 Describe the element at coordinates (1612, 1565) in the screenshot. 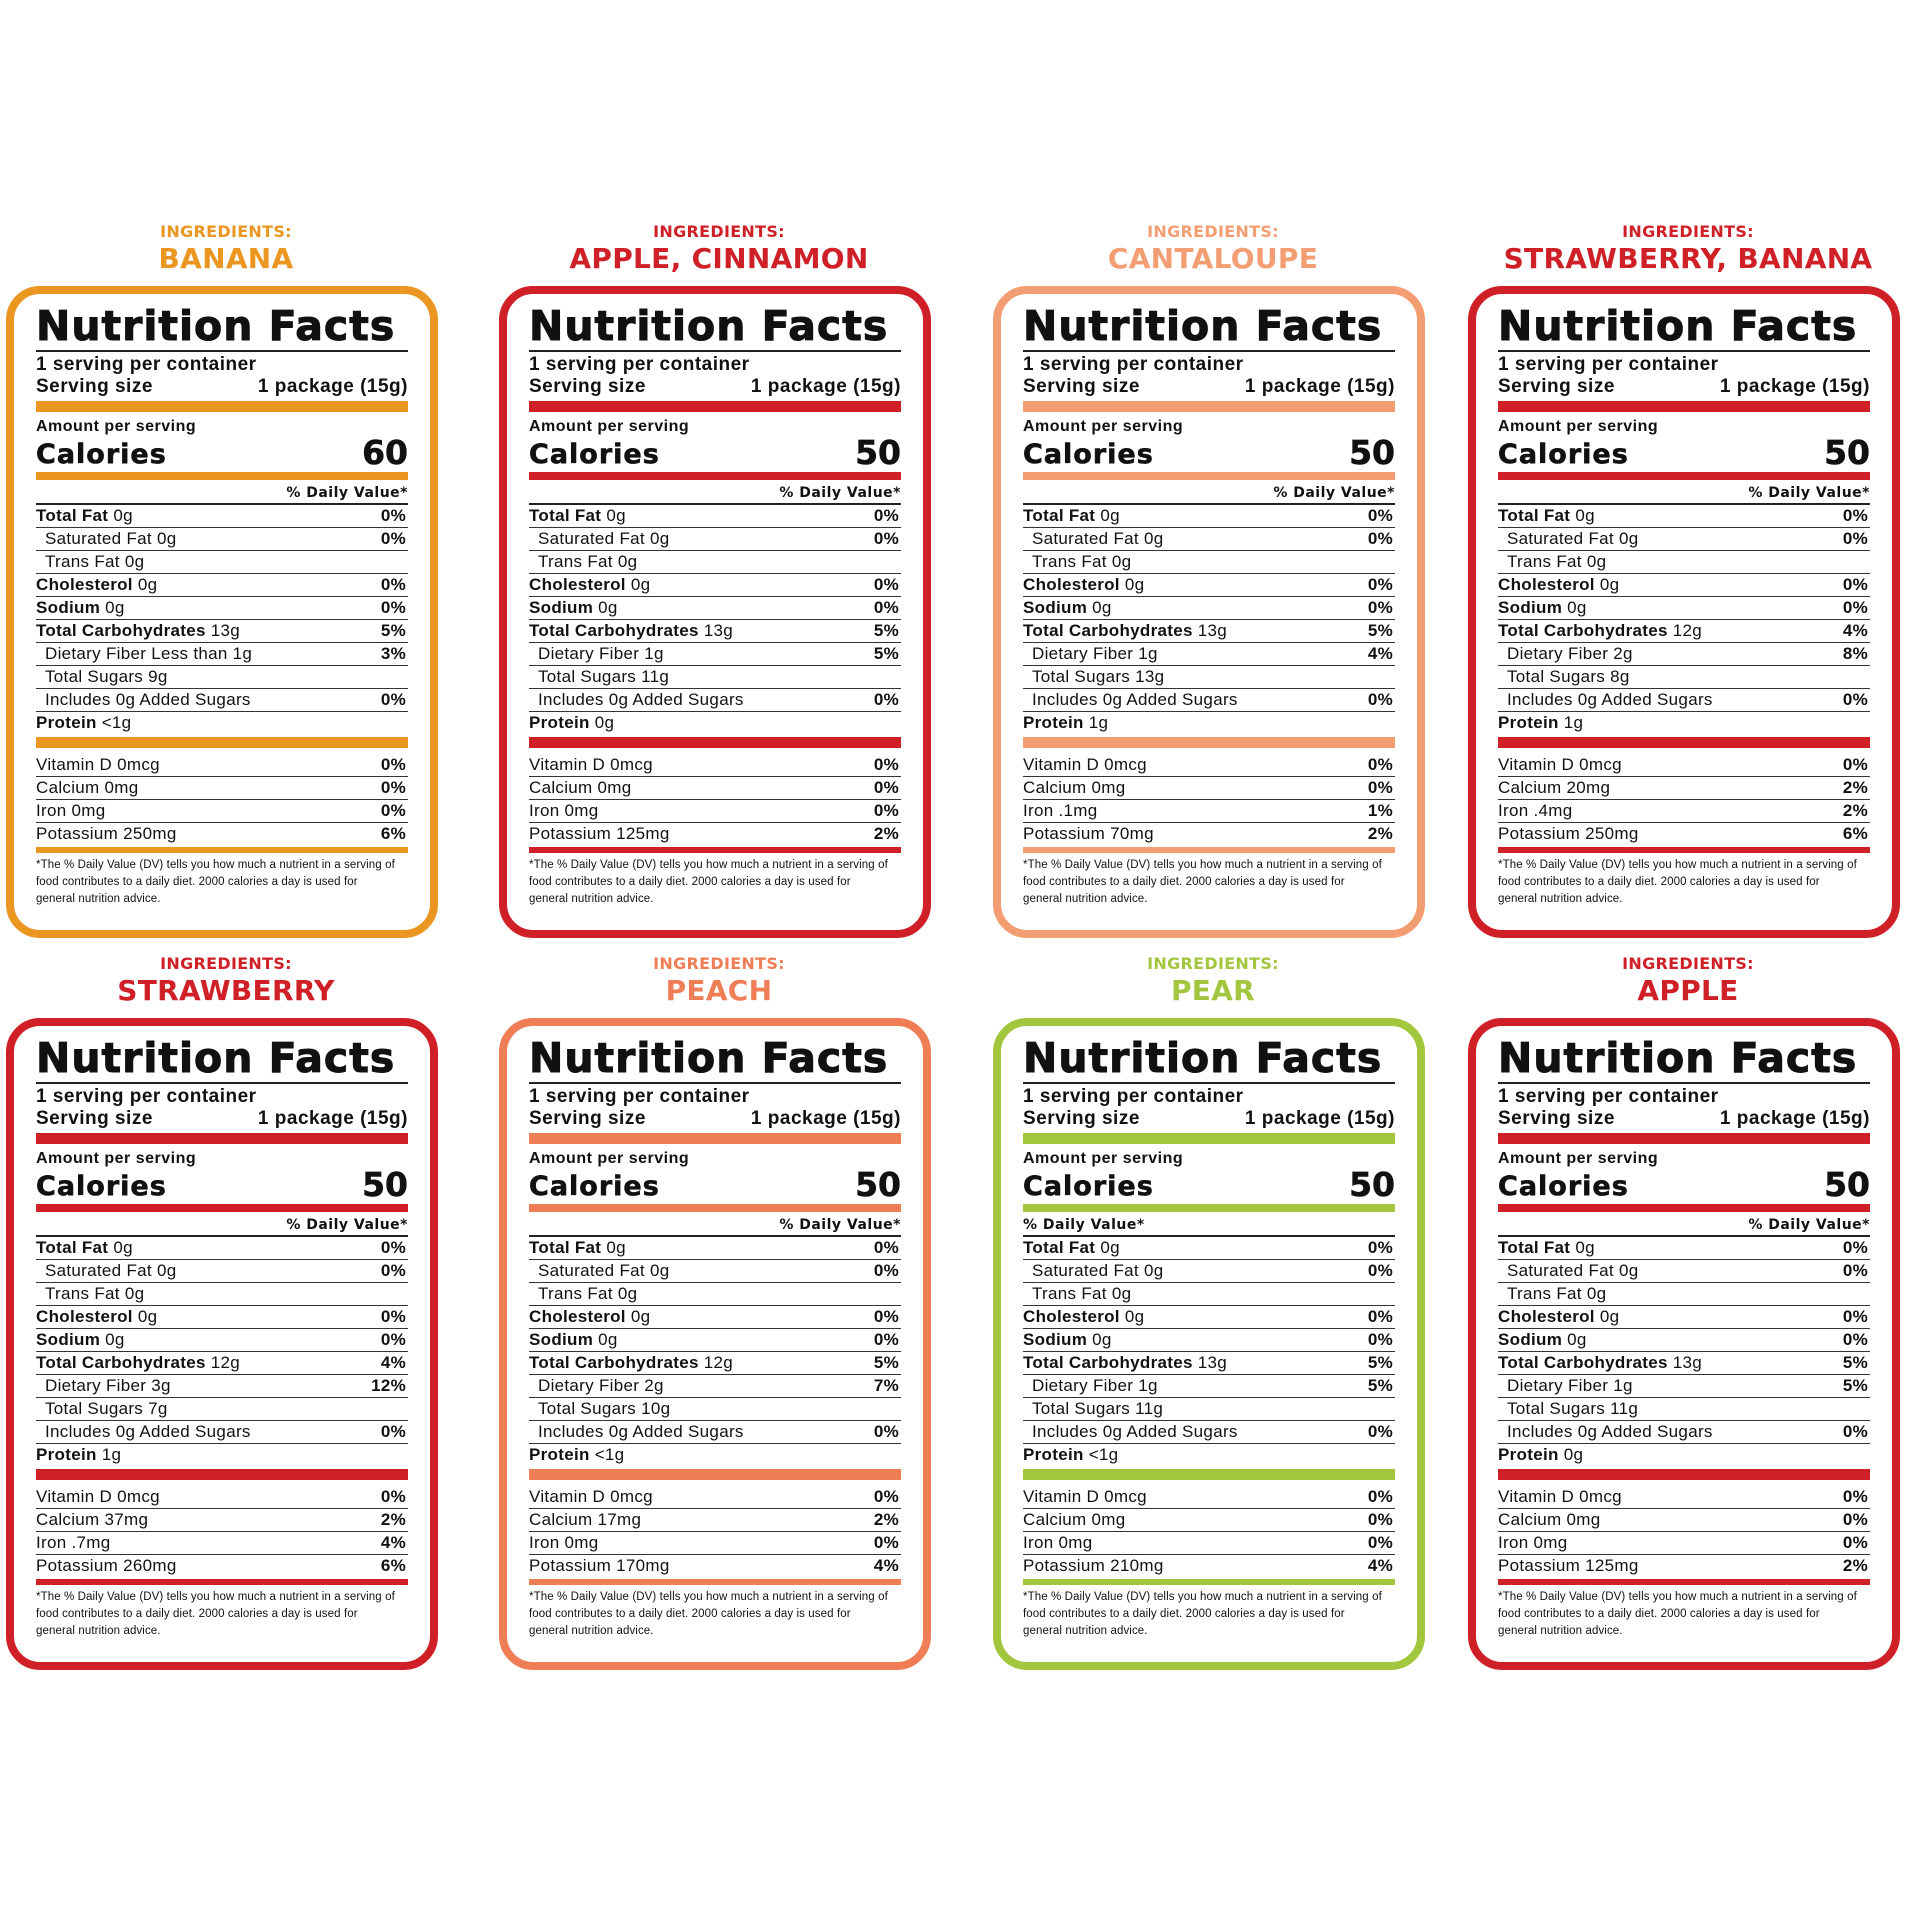

I see `vitamin-amount: 125mg` at that location.